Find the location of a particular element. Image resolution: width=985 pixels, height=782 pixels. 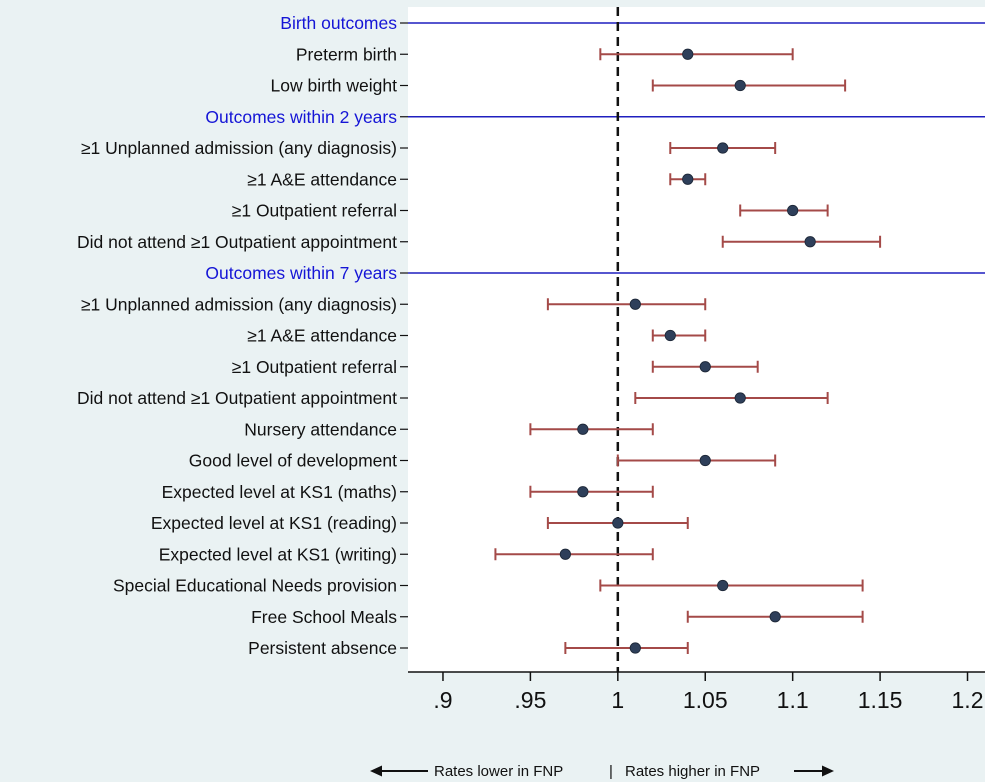

x-tick-label: .95 is located at coordinates (530, 700).